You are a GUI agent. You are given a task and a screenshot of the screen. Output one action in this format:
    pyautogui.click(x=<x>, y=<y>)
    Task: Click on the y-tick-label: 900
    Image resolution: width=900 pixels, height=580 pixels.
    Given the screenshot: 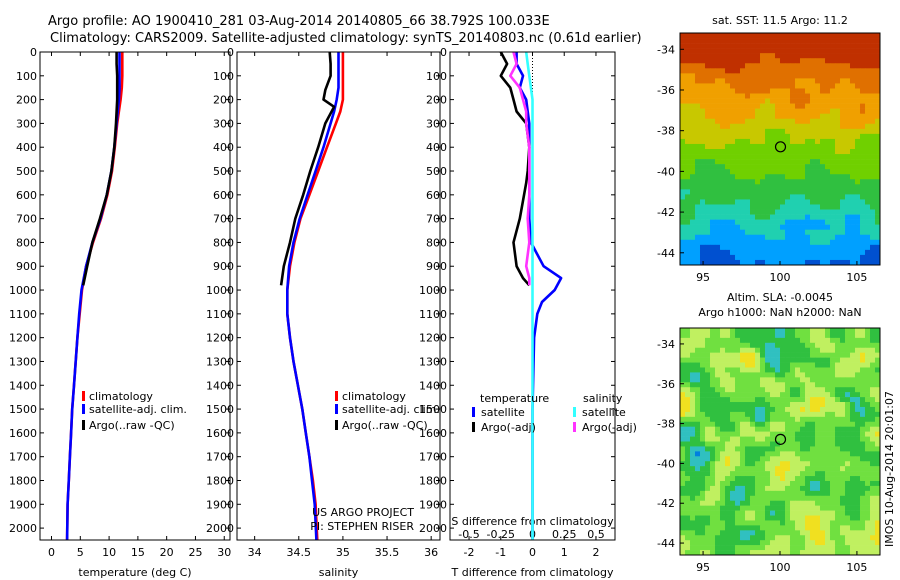 What is the action you would take?
    pyautogui.click(x=436, y=266)
    